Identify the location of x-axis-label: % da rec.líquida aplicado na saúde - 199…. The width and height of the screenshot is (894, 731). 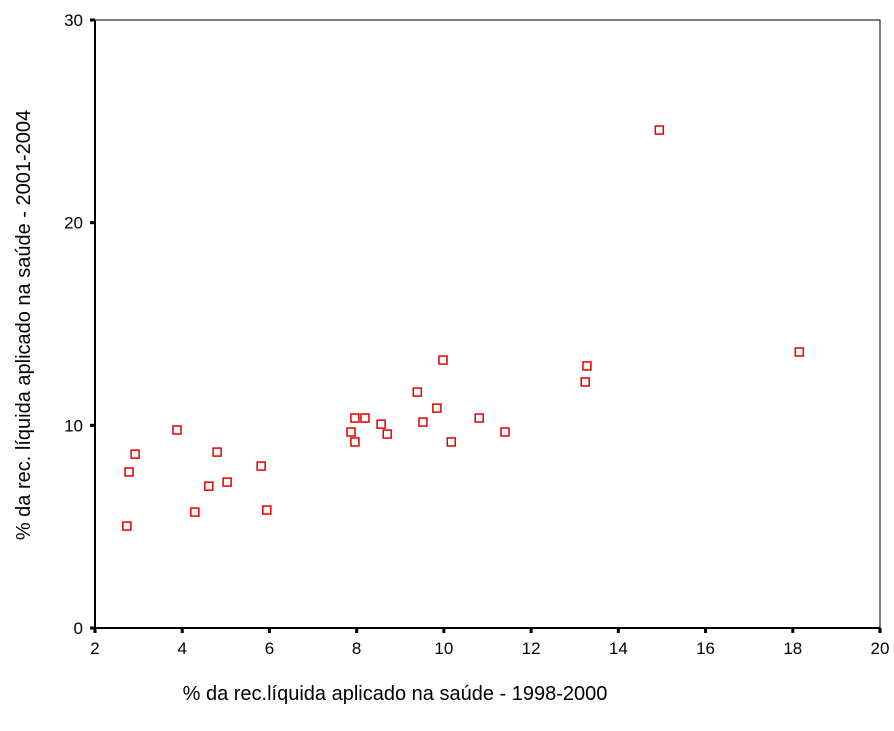
(395, 694).